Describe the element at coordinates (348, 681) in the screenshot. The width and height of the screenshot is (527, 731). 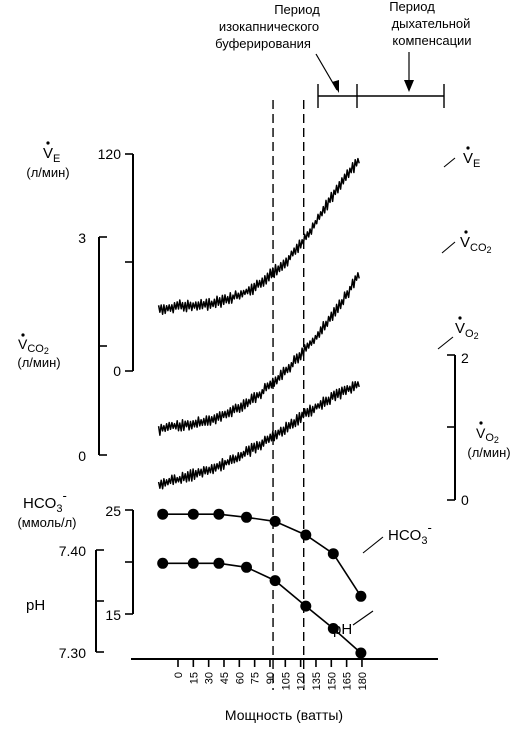
I see `x-tick-label: 165` at that location.